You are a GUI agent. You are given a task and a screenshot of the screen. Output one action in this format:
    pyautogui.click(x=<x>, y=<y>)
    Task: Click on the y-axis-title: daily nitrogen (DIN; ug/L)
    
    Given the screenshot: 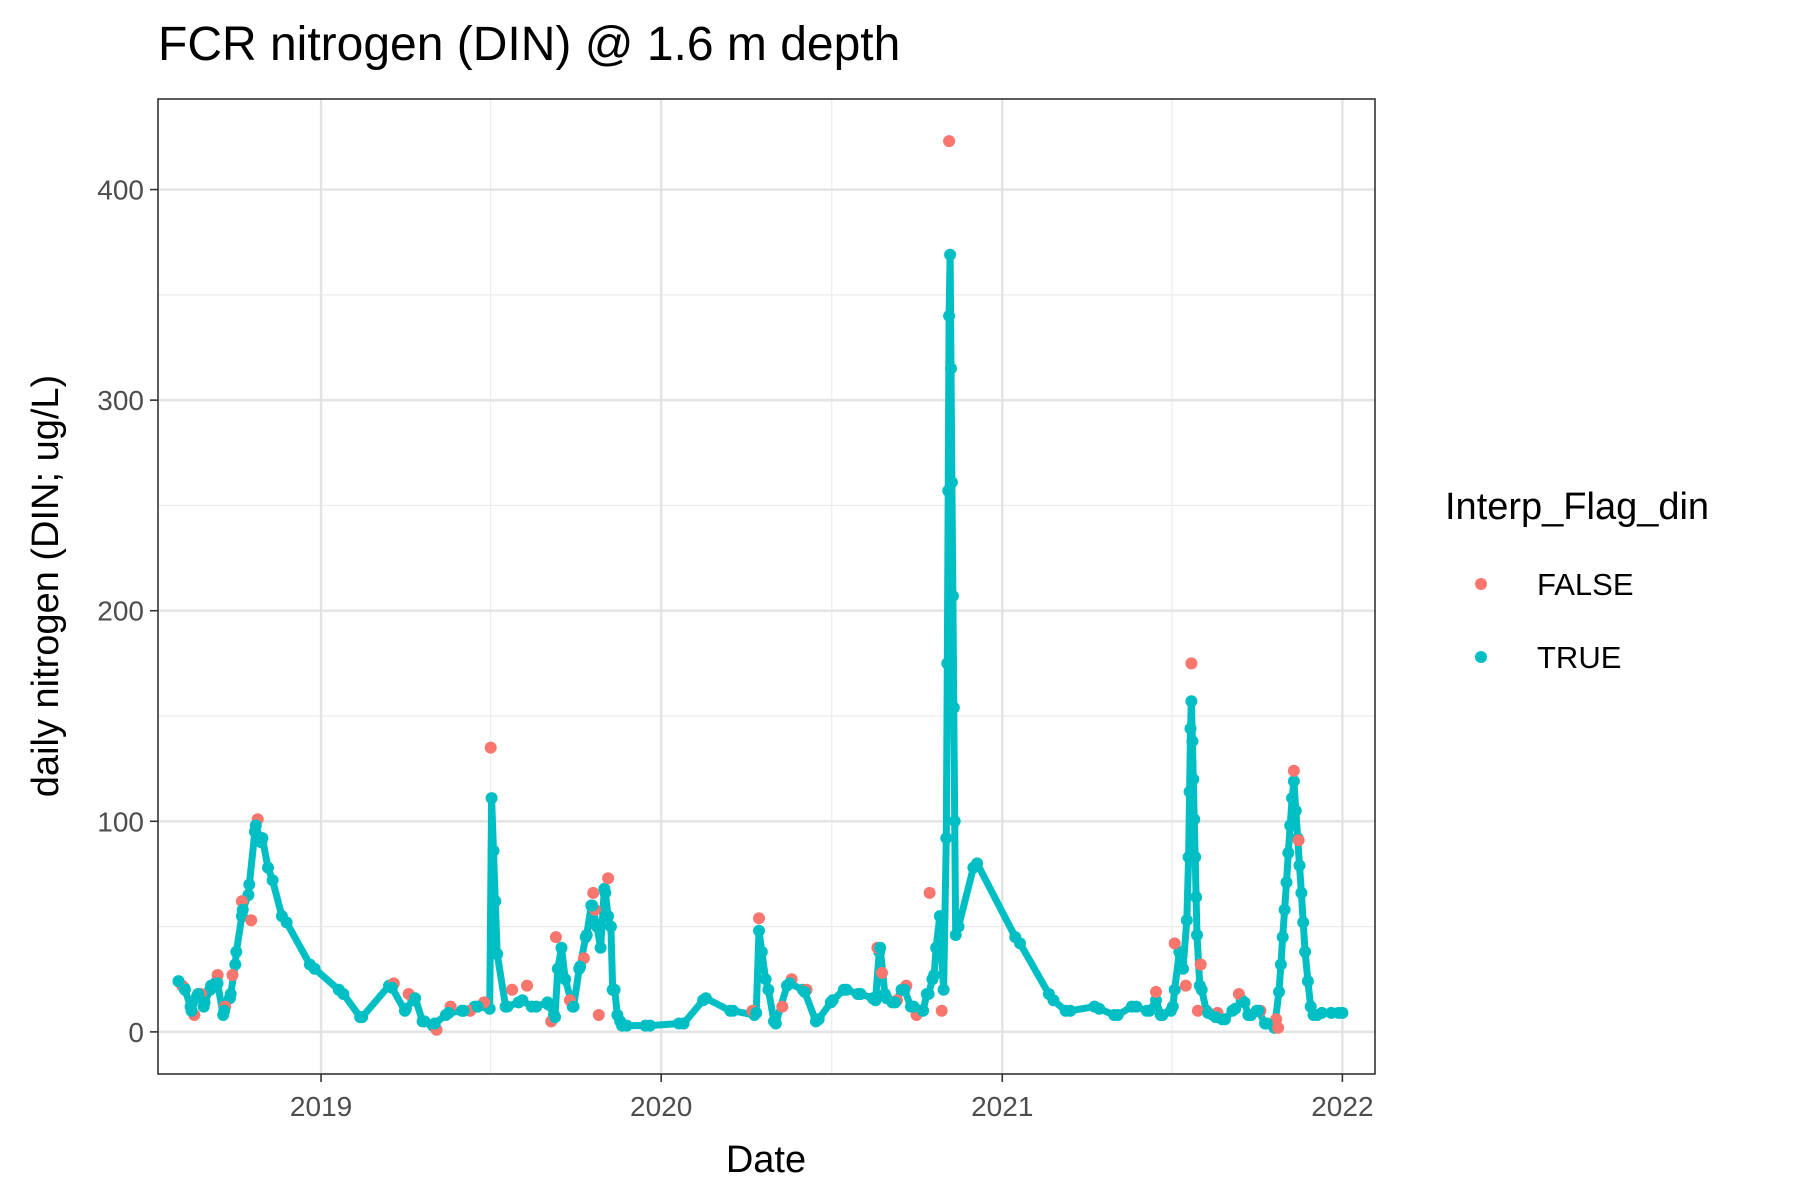 What is the action you would take?
    pyautogui.click(x=46, y=586)
    